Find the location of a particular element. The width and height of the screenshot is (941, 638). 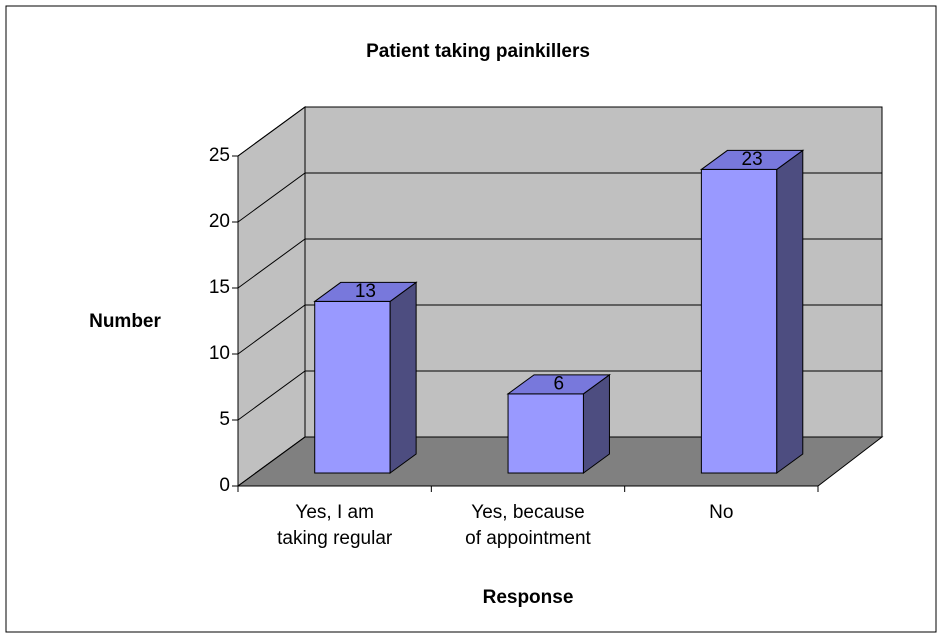

value-label: 6 is located at coordinates (558, 383).